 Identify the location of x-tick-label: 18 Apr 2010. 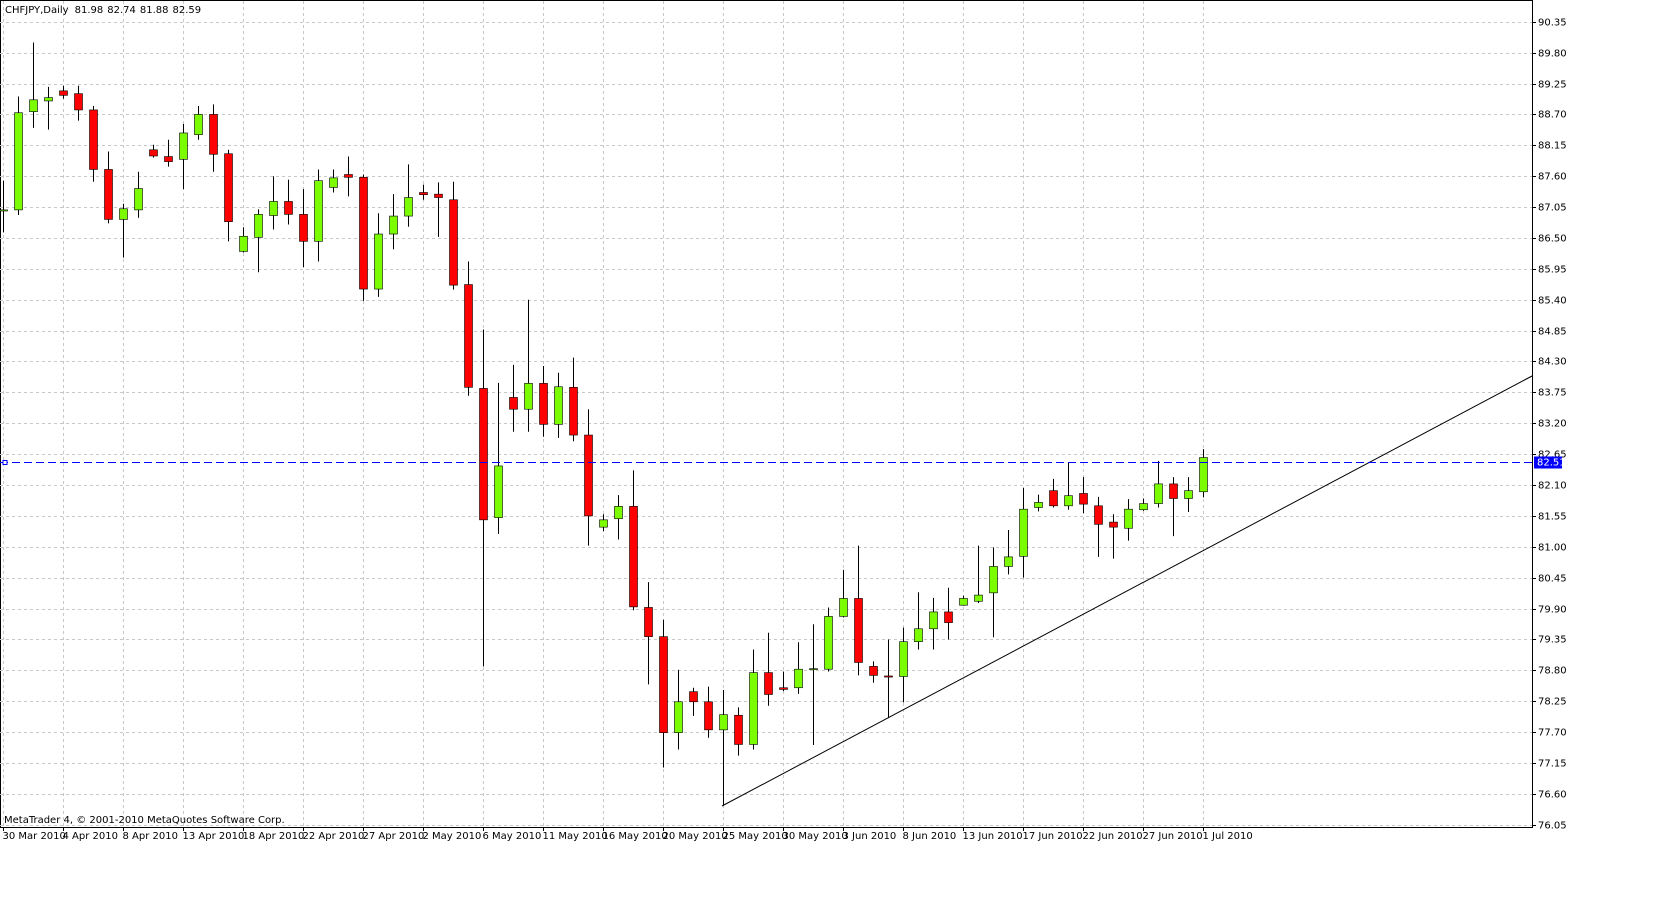
(274, 836).